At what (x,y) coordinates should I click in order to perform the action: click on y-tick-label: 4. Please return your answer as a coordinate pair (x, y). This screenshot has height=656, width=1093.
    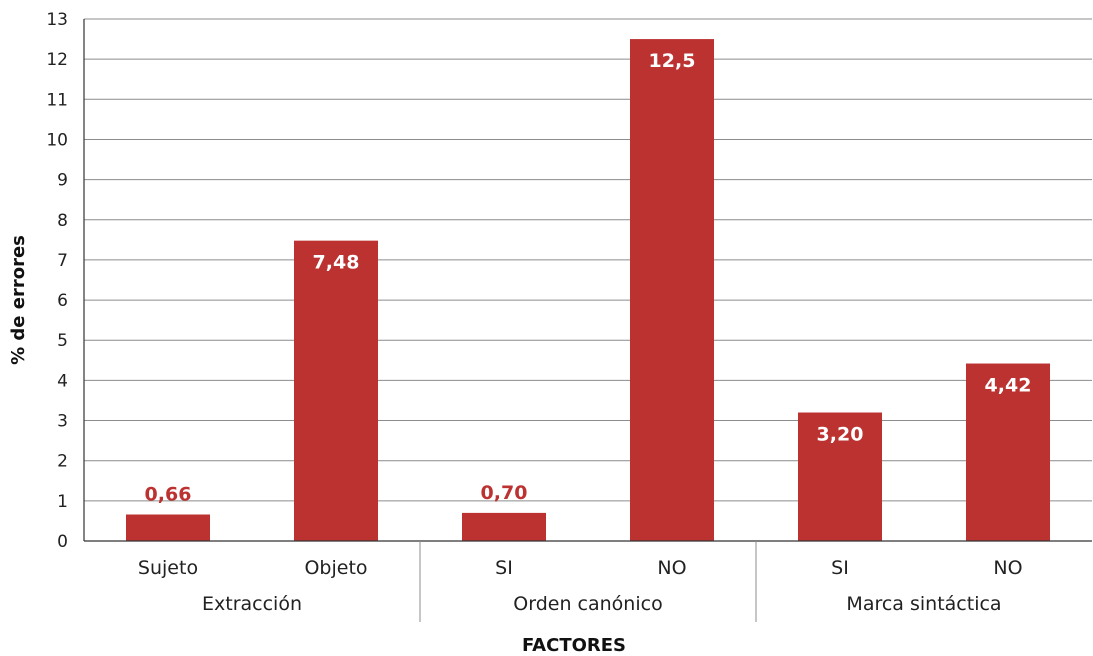
    Looking at the image, I should click on (62, 381).